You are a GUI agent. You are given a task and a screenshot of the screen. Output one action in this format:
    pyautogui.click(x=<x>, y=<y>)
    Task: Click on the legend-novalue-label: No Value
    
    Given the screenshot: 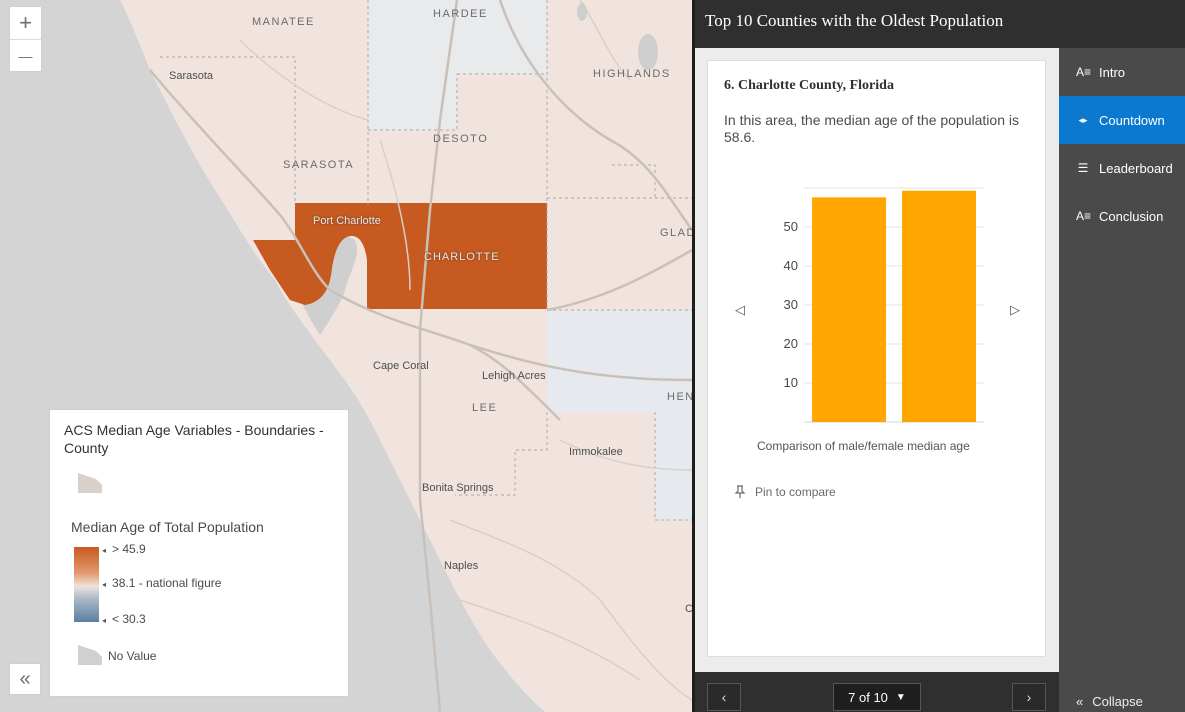 What is the action you would take?
    pyautogui.click(x=132, y=656)
    